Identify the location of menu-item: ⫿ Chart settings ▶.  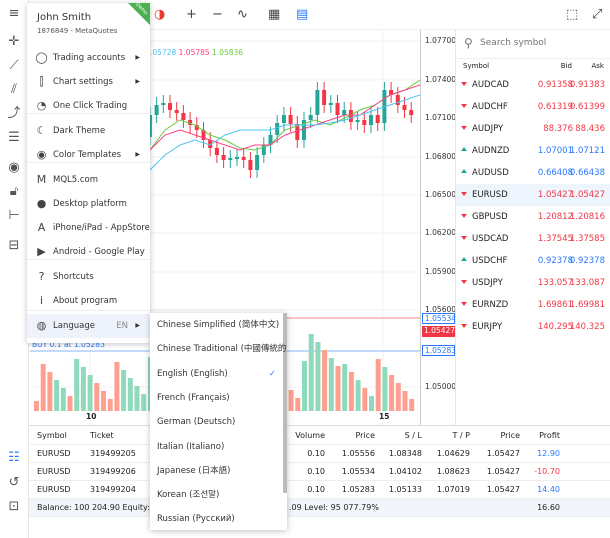
(88, 82).